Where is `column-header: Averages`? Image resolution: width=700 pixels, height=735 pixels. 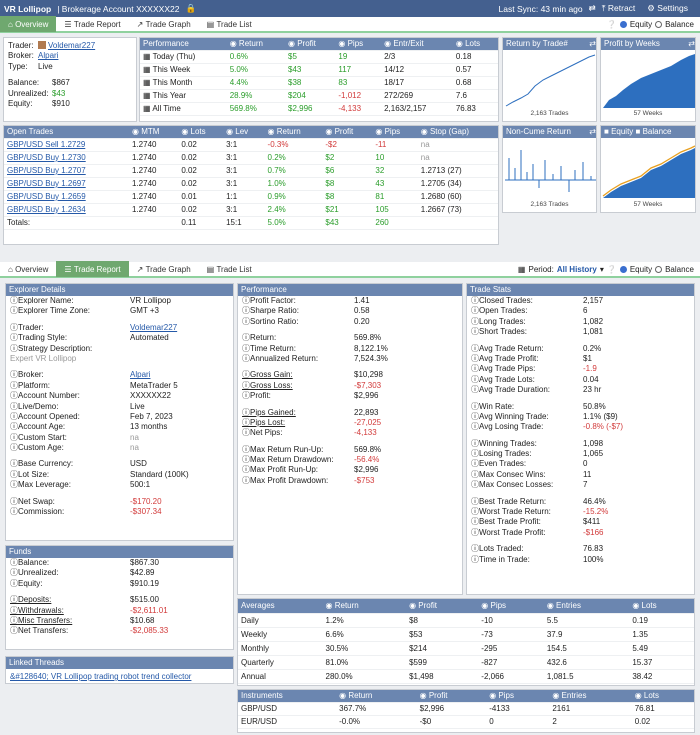 column-header: Averages is located at coordinates (280, 606).